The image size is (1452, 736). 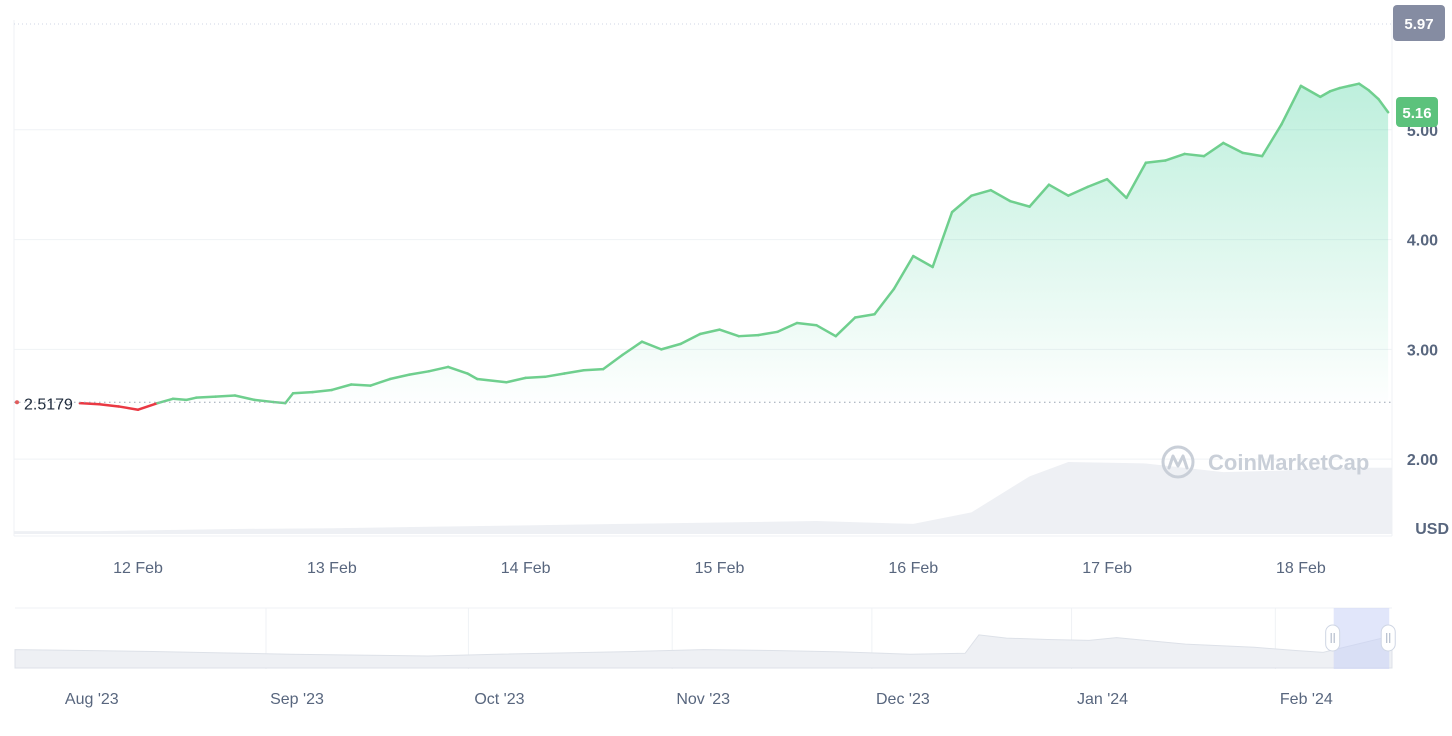 I want to click on x-tick-label: 16 Feb, so click(x=913, y=568).